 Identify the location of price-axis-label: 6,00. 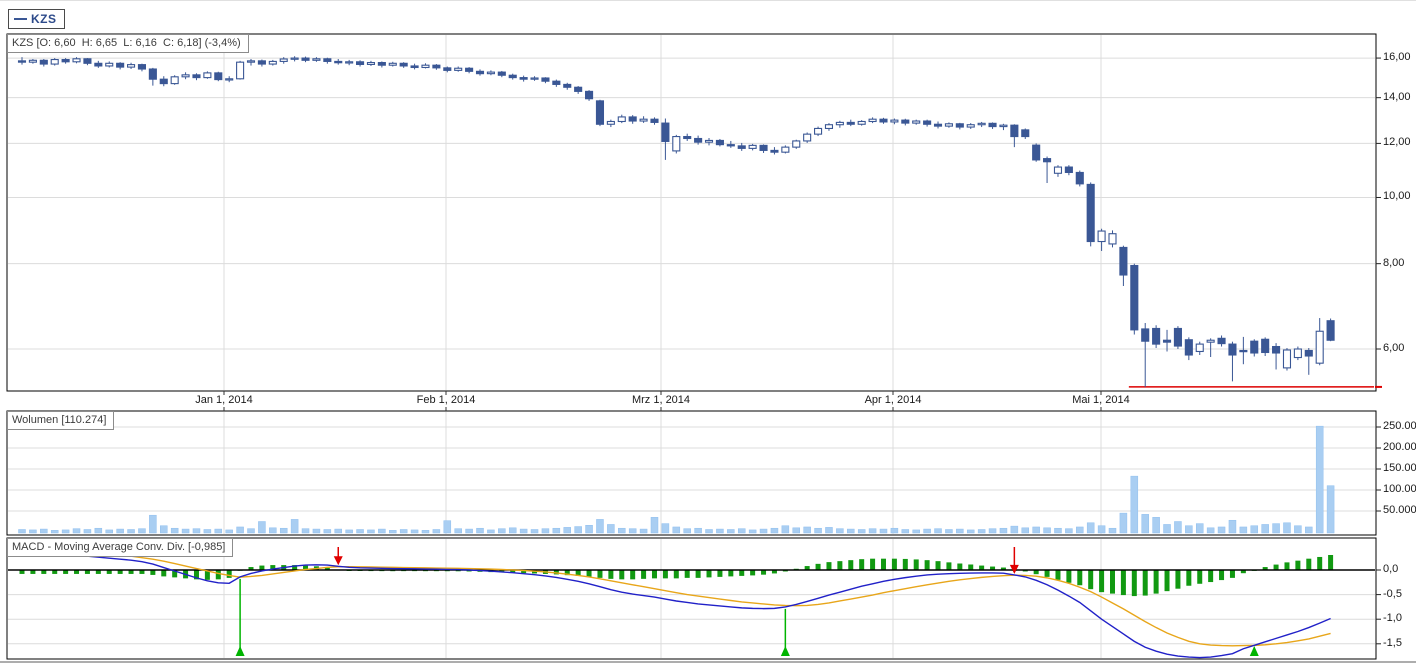
(1394, 348).